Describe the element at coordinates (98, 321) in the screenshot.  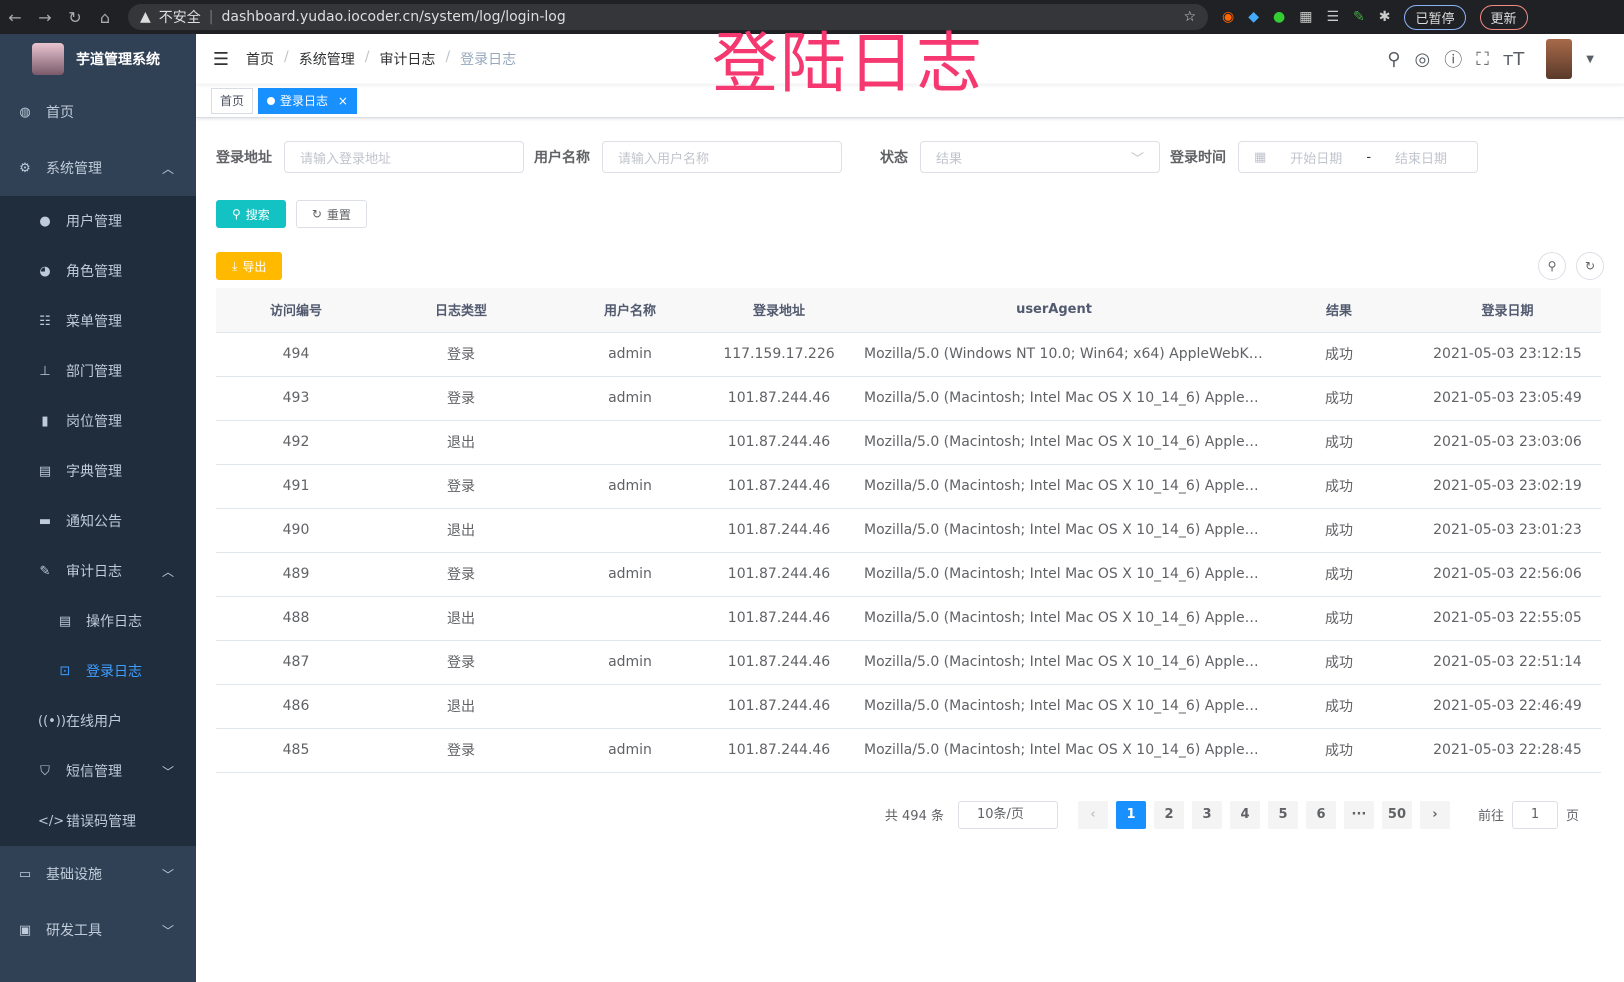
I see `sidebar-item-menu: ☷ 菜单管理` at that location.